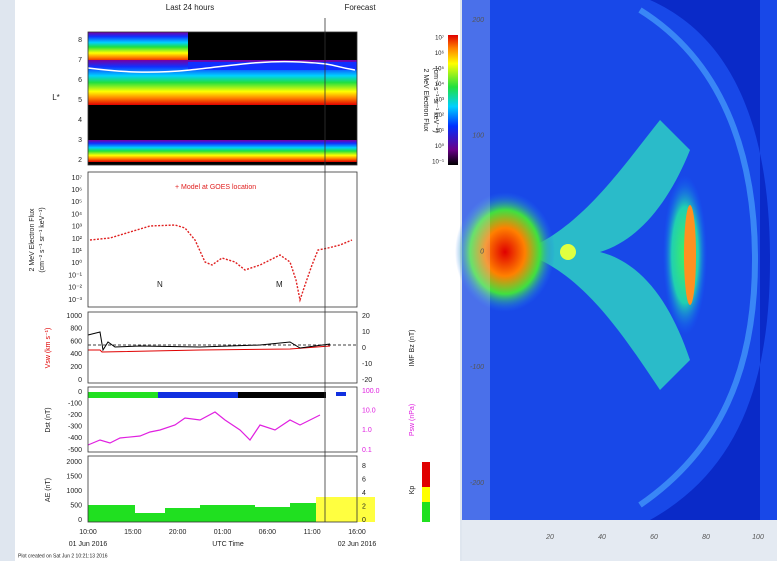  Describe the element at coordinates (425, 100) in the screenshot. I see `colorbar-label: 2 MeV Electron Flux` at that location.